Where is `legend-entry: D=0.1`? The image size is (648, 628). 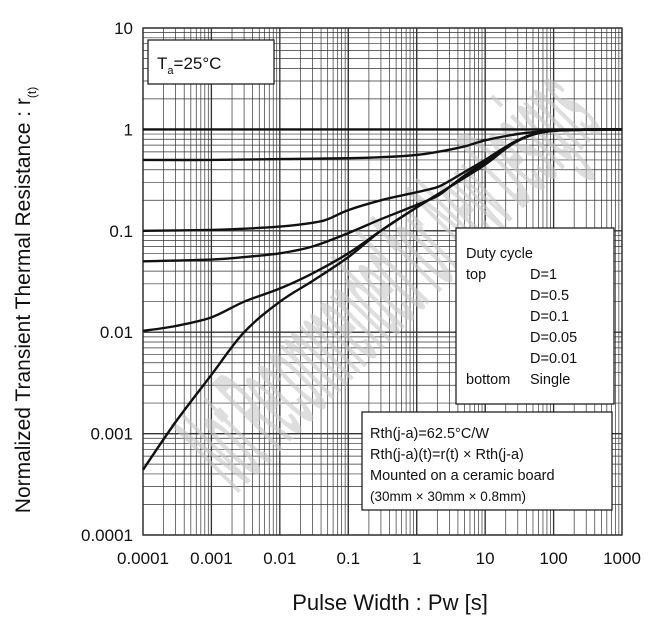 legend-entry: D=0.1 is located at coordinates (549, 317).